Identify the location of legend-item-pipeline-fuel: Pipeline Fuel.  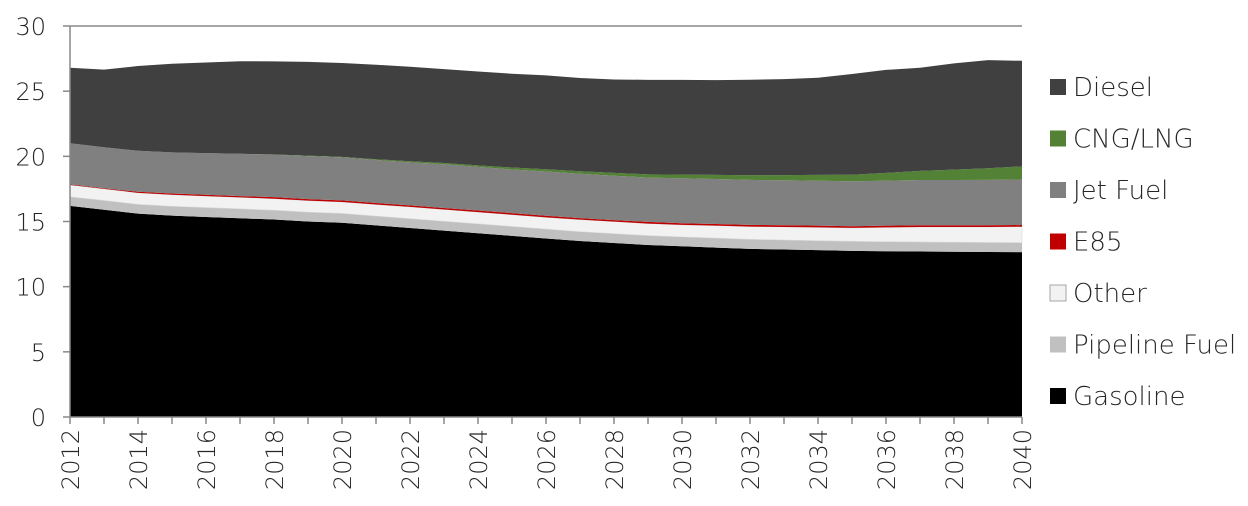
(1143, 346).